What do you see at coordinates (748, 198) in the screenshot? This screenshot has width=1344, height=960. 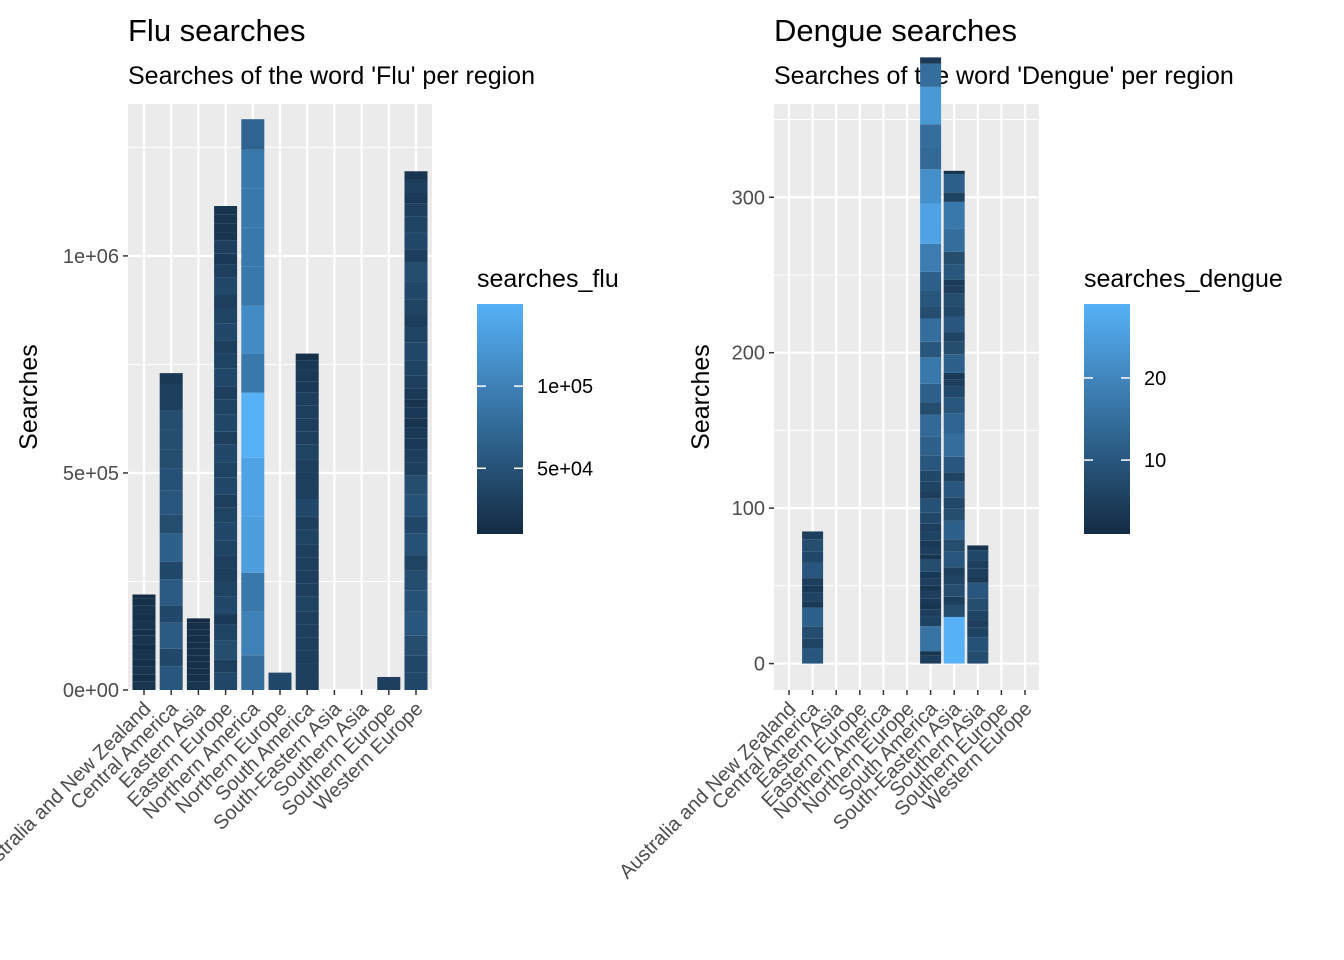 I see `dengue-y-tick-label: 300` at bounding box center [748, 198].